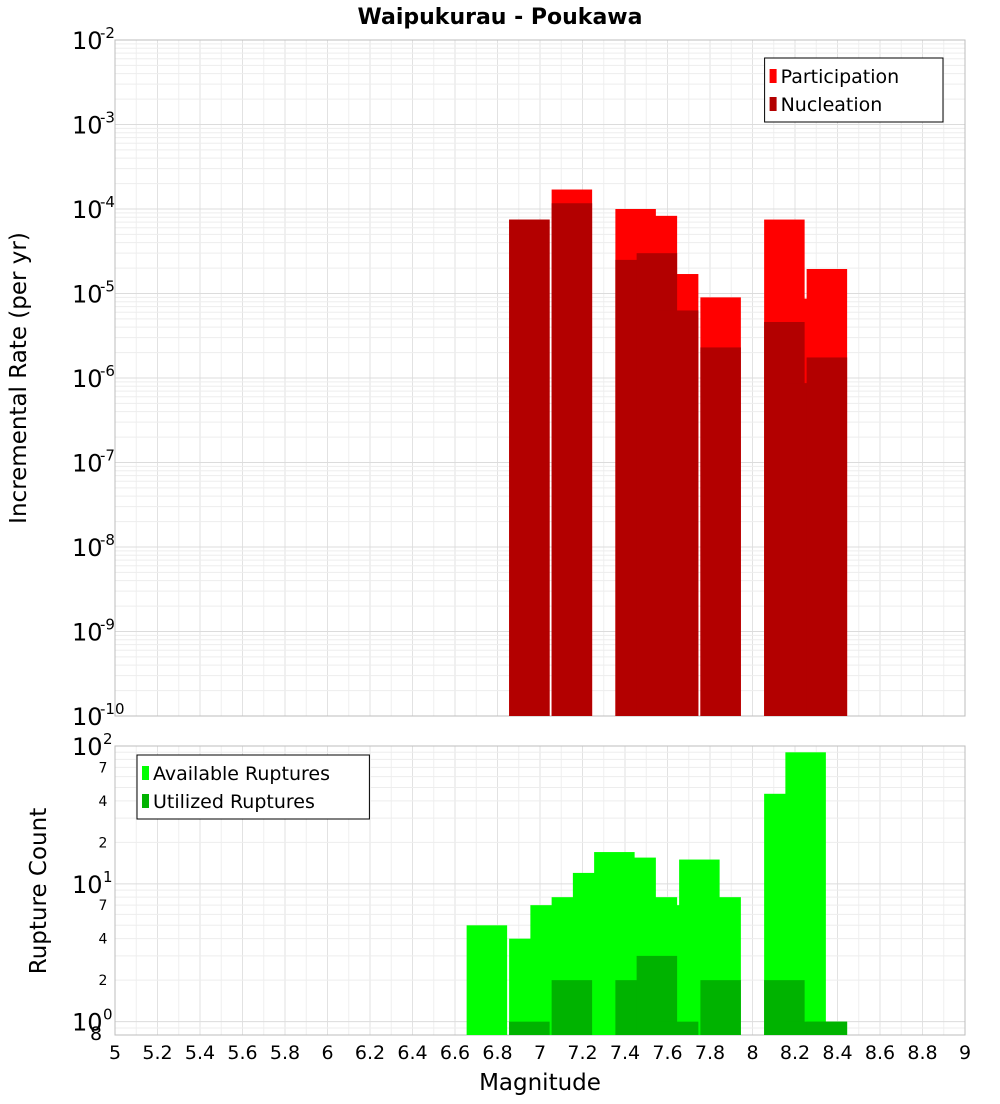 This screenshot has height=1104, width=1000. What do you see at coordinates (840, 77) in the screenshot?
I see `legend-label: Participation` at bounding box center [840, 77].